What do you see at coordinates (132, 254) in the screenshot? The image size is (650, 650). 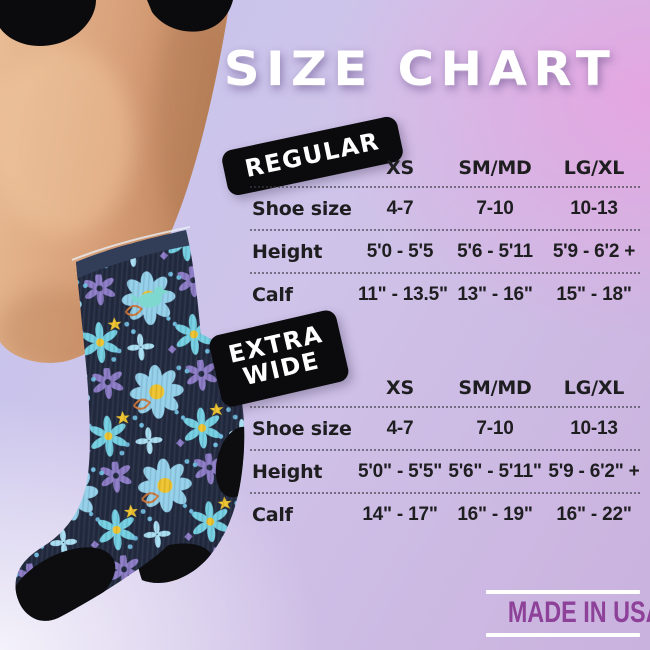 I see `sock-cuff` at bounding box center [132, 254].